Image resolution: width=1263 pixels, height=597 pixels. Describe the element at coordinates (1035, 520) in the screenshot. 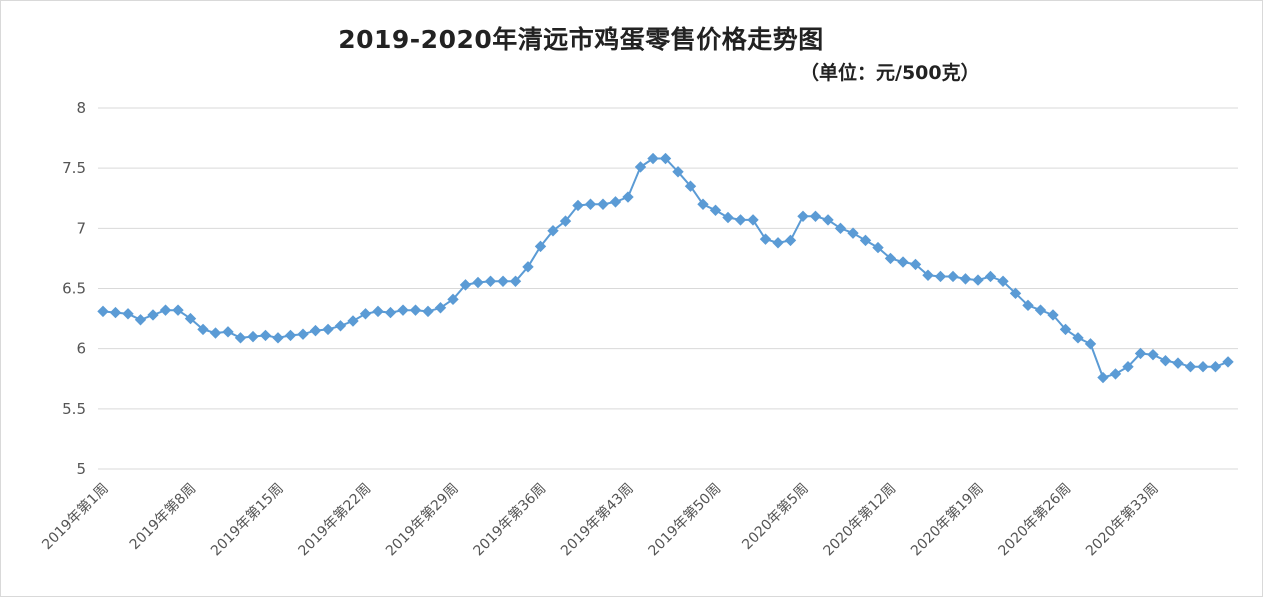

I see `x-tick-label: 2020年第26周` at that location.